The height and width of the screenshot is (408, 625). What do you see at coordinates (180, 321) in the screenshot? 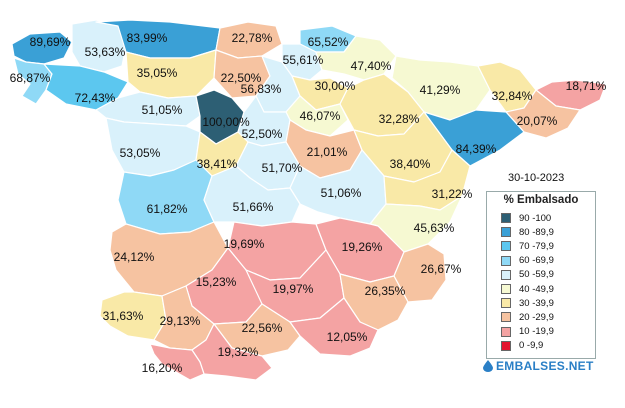
I see `province-percent-label: 29,13%` at bounding box center [180, 321].